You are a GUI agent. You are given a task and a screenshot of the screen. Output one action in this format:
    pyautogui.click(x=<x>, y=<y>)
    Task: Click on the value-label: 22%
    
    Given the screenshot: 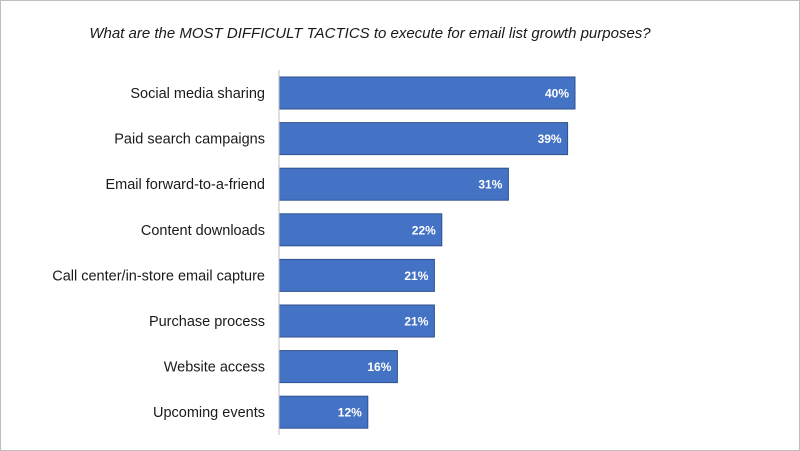 What is the action you would take?
    pyautogui.click(x=424, y=230)
    